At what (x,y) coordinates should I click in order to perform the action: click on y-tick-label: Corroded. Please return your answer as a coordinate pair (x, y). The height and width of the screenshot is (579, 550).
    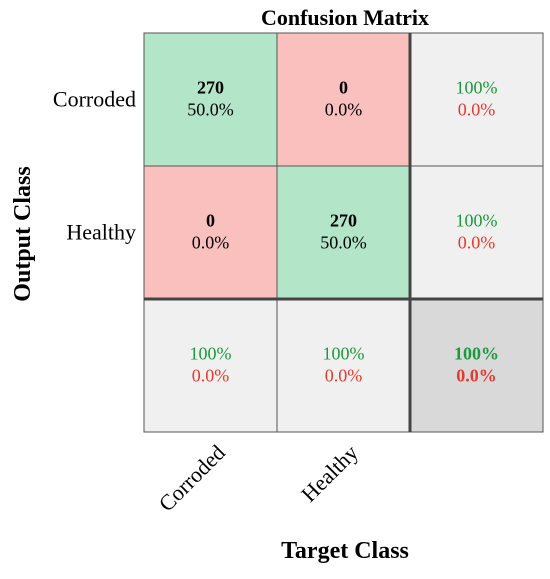
    Looking at the image, I should click on (94, 99).